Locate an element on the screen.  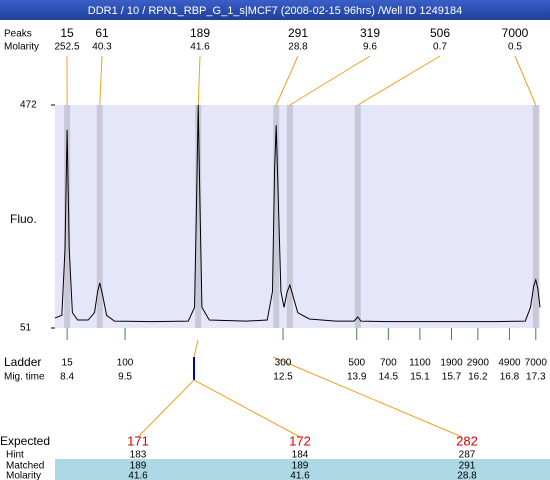
hint-label: Hint is located at coordinates (15, 455).